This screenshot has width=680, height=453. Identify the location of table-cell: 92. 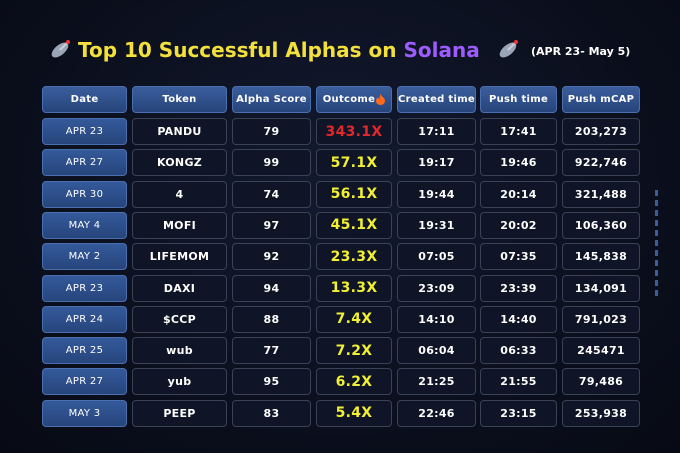
(271, 257).